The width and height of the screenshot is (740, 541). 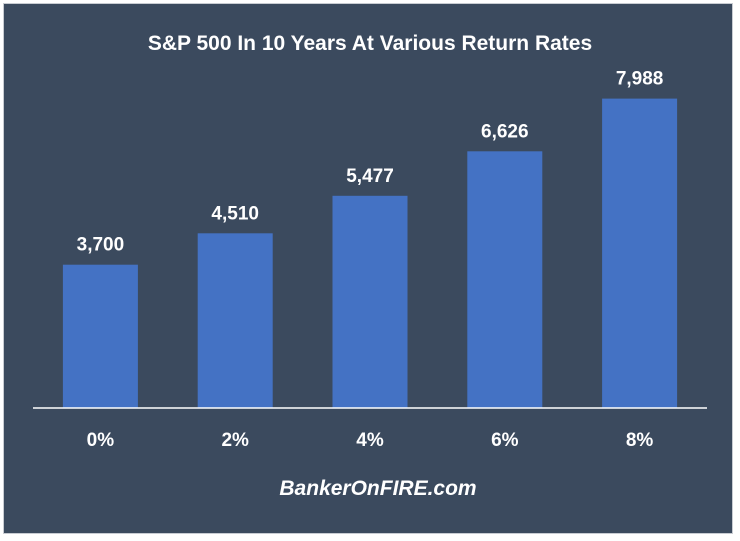 I want to click on data-label-4pct: 5,477, so click(x=370, y=176).